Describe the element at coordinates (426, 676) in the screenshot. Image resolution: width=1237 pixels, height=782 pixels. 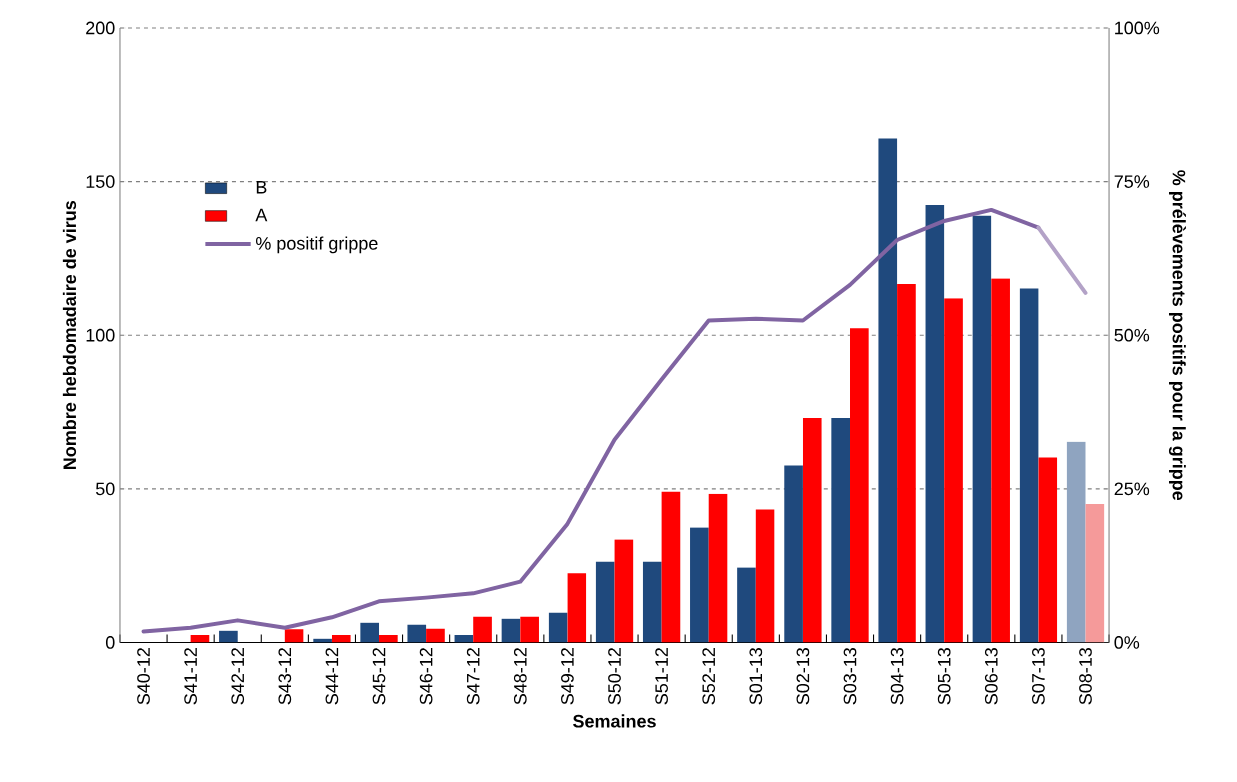
I see `x-tick-label: S46-12` at that location.